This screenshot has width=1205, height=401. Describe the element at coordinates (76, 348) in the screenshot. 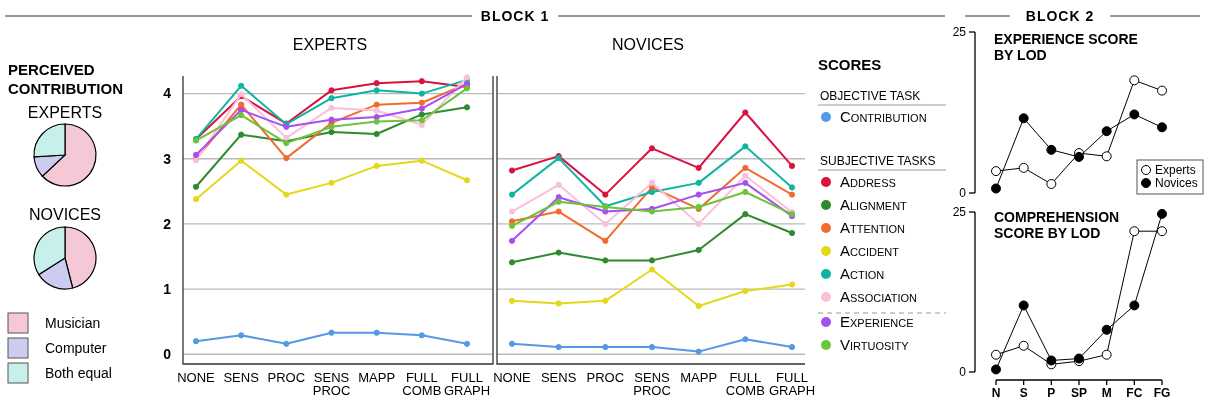

I see `legend-label: Computer` at that location.